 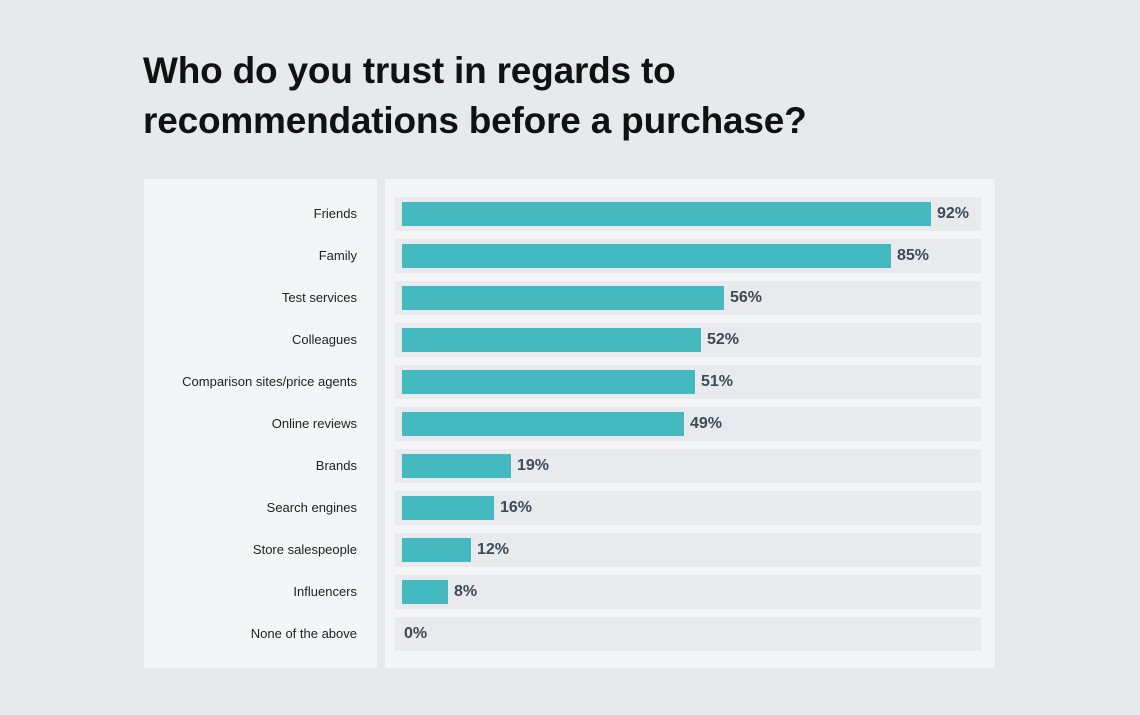 What do you see at coordinates (493, 549) in the screenshot?
I see `value-label: 12%` at bounding box center [493, 549].